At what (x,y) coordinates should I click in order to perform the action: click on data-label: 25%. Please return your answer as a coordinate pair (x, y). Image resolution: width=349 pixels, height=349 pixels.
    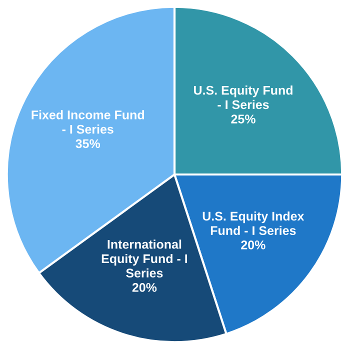
    Looking at the image, I should click on (243, 119).